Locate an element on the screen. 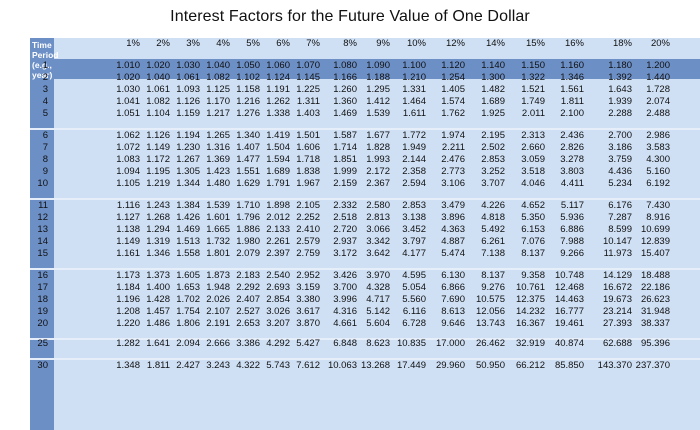 The height and width of the screenshot is (430, 700). factor-cell: 4.363 is located at coordinates (453, 229).